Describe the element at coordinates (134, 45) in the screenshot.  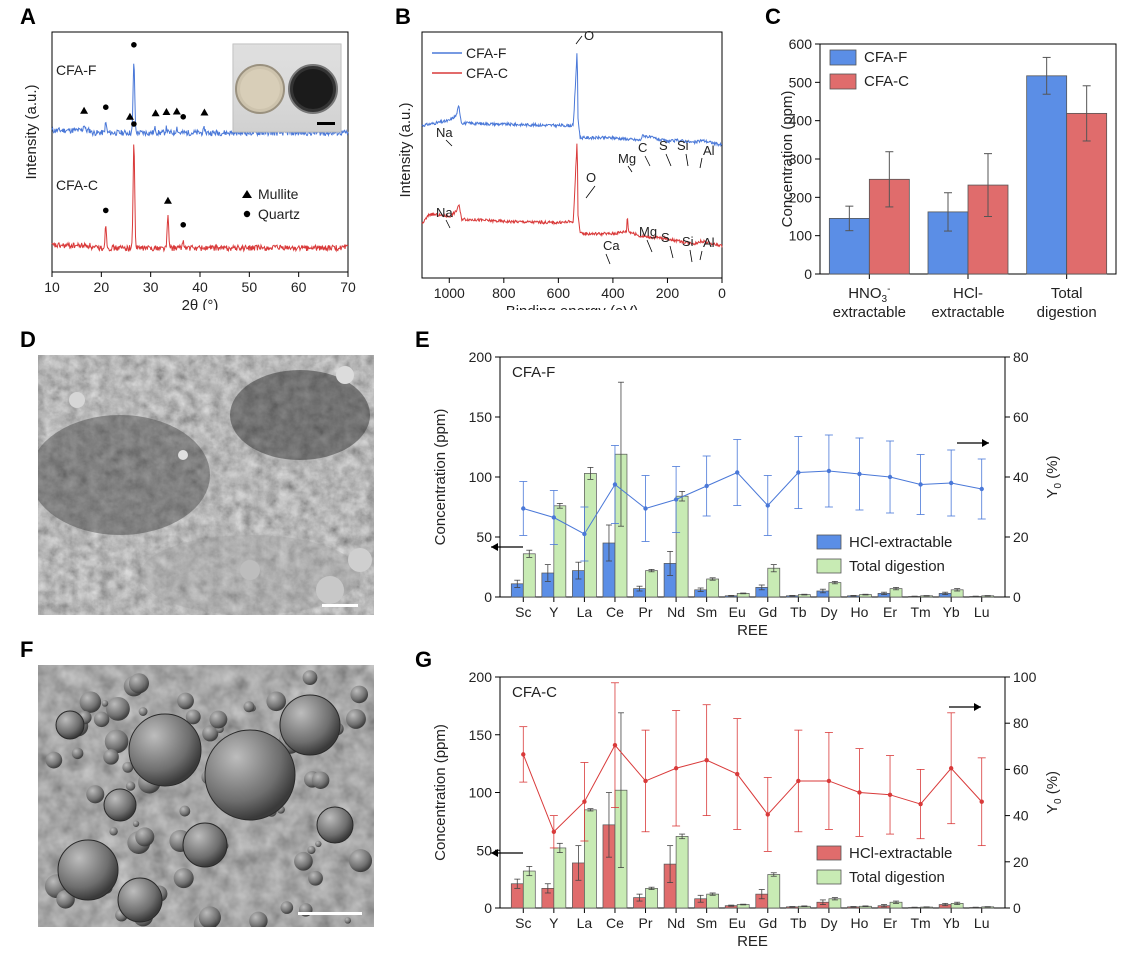
I see `quartz-marker` at that location.